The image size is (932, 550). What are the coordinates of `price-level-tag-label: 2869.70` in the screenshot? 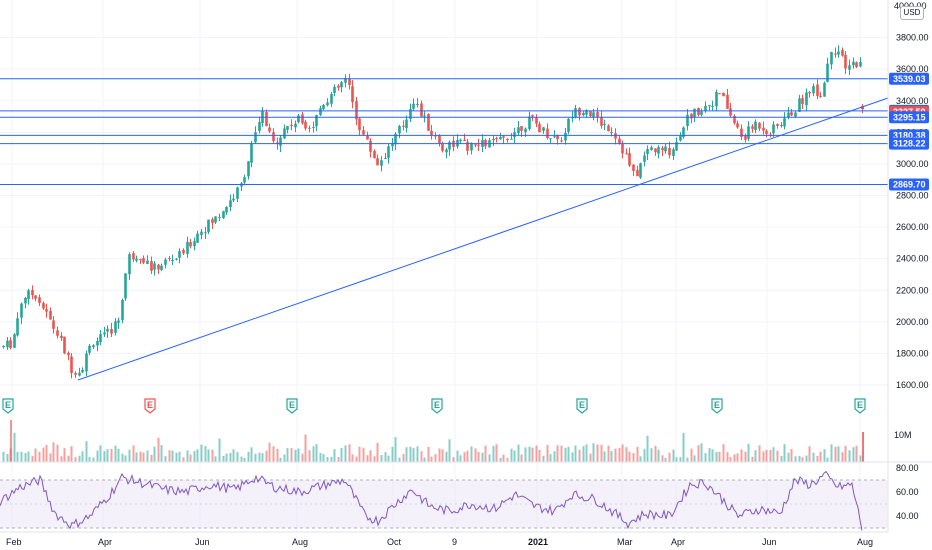 It's located at (909, 184).